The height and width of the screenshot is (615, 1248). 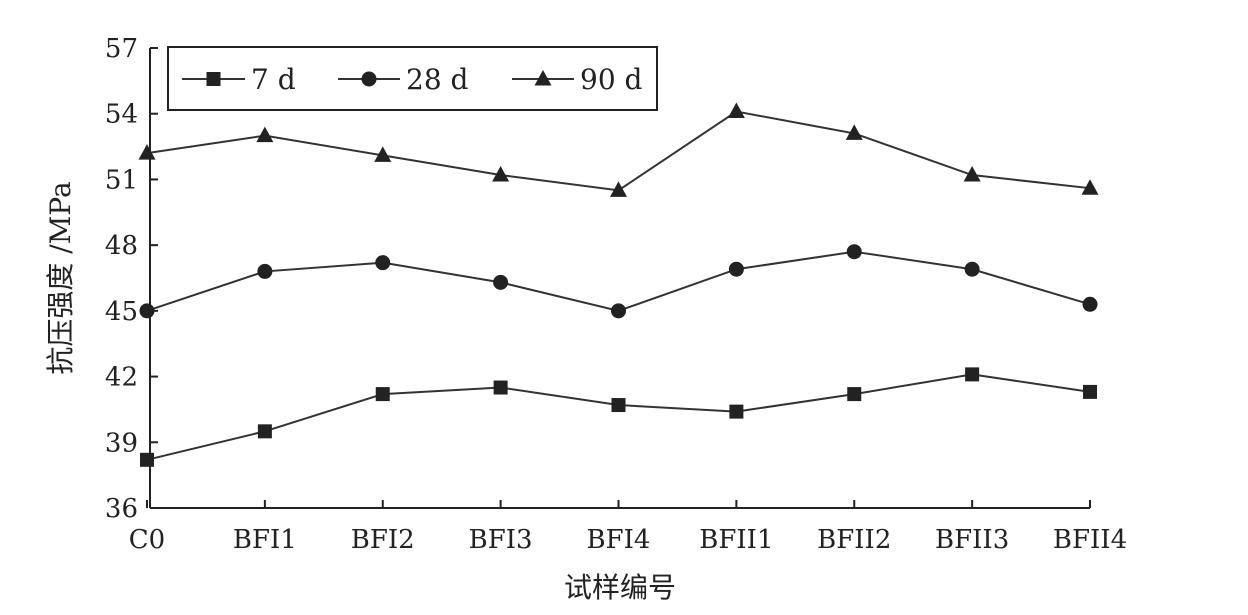 I want to click on y-tick-label: 45, so click(x=121, y=312).